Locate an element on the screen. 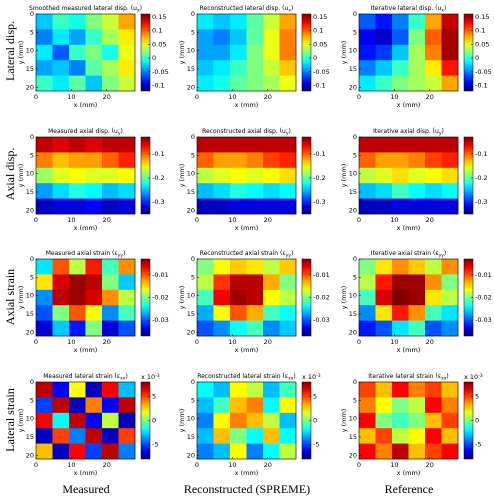 The image size is (494, 500). title-symbol: ε is located at coordinates (115, 253).